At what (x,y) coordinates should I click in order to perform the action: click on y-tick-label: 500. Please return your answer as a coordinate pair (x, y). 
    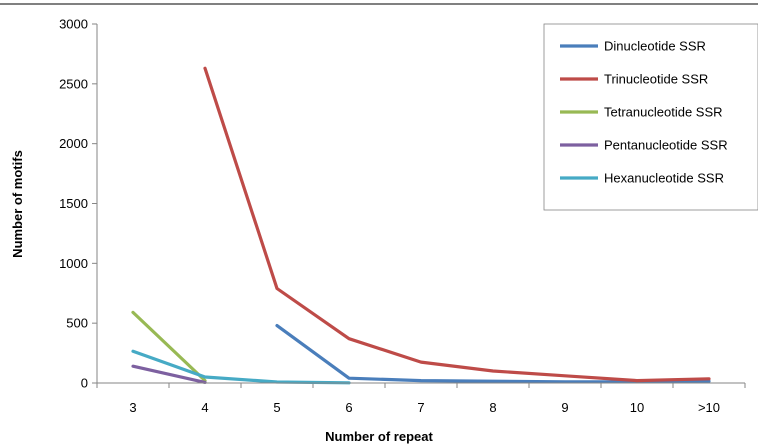
    Looking at the image, I should click on (77, 323).